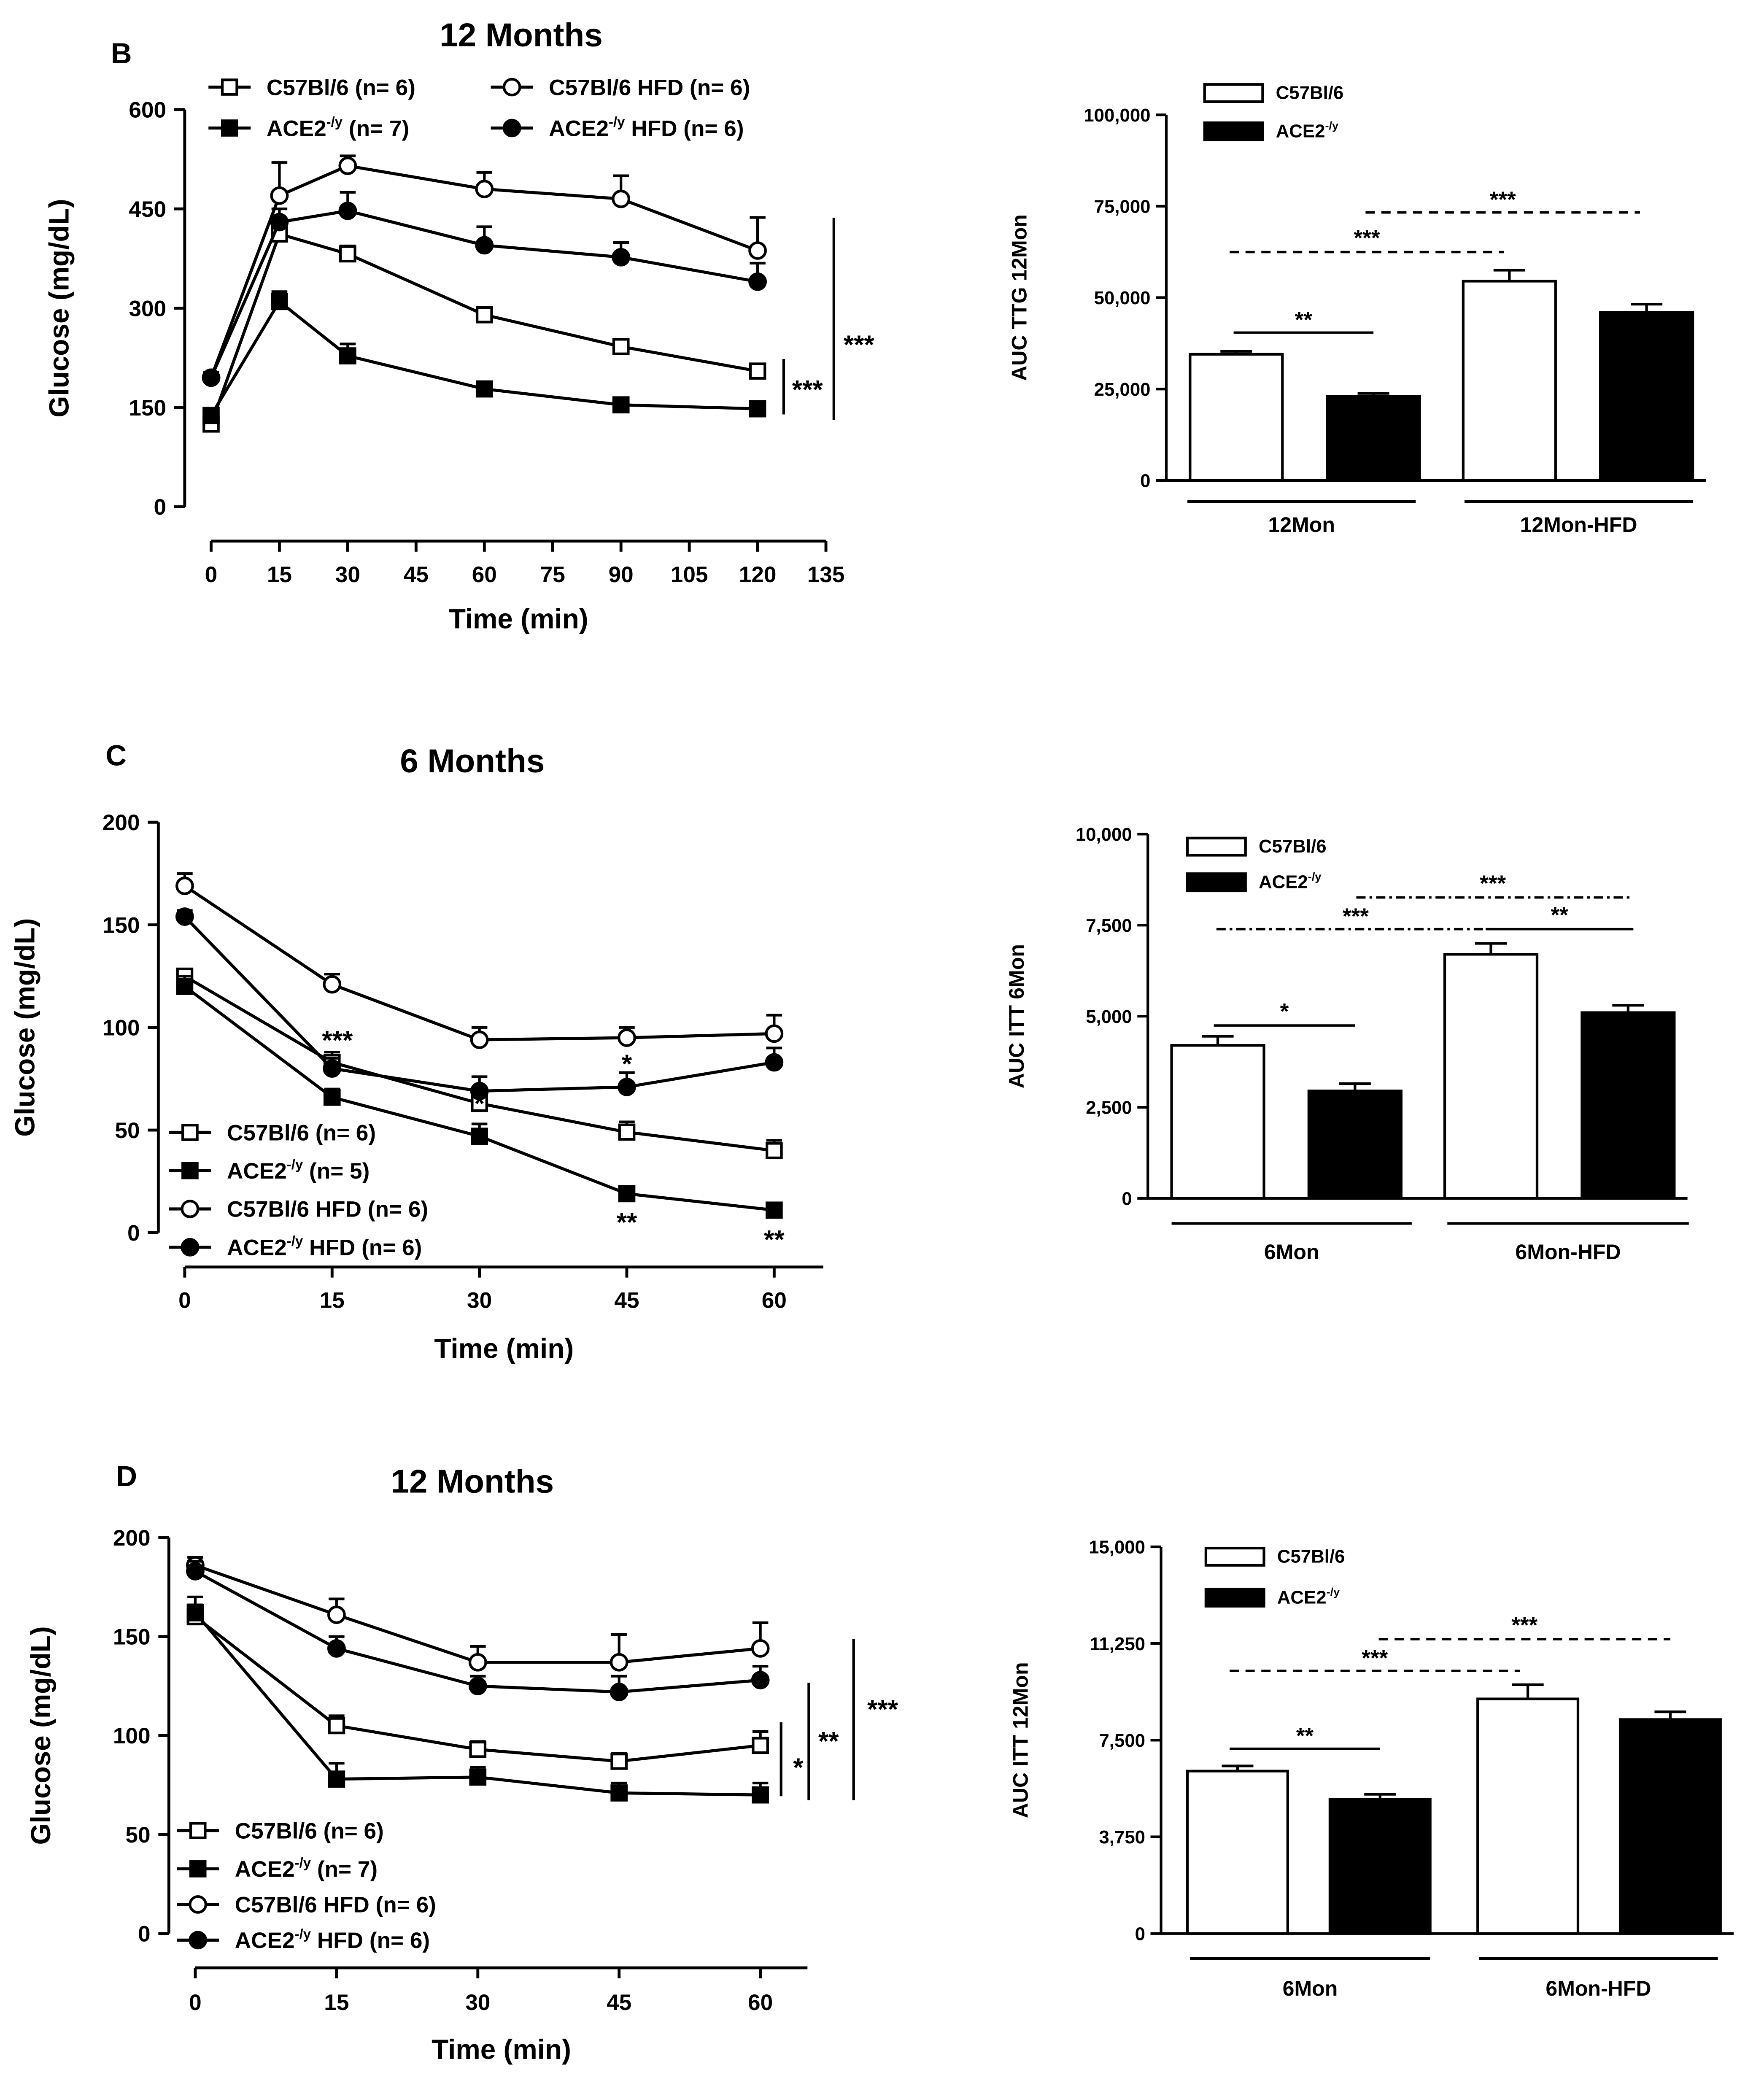 Image resolution: width=1764 pixels, height=2080 pixels. Describe the element at coordinates (1145, 481) in the screenshot. I see `y-tick-label: 0` at that location.